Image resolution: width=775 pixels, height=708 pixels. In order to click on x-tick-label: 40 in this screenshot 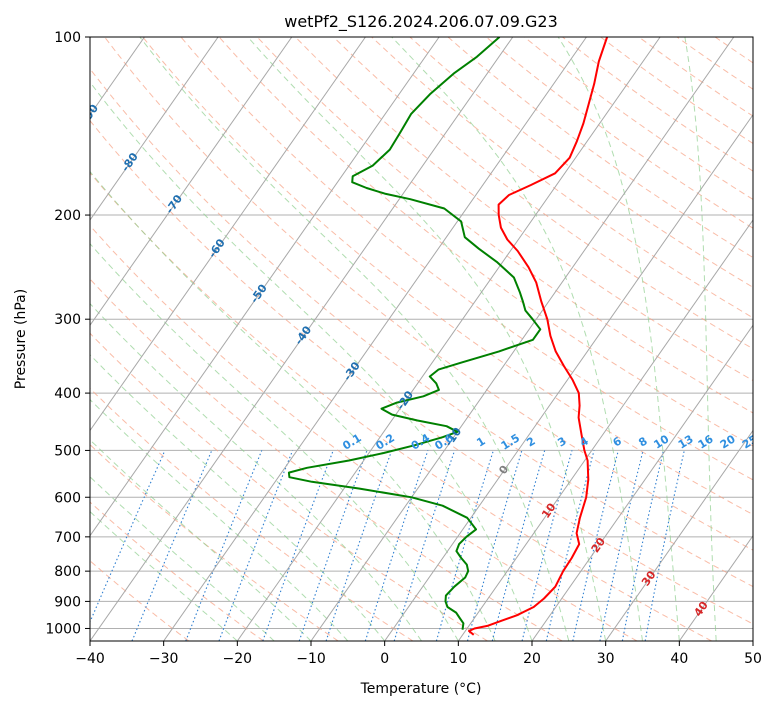, I will do `click(679, 659)`.